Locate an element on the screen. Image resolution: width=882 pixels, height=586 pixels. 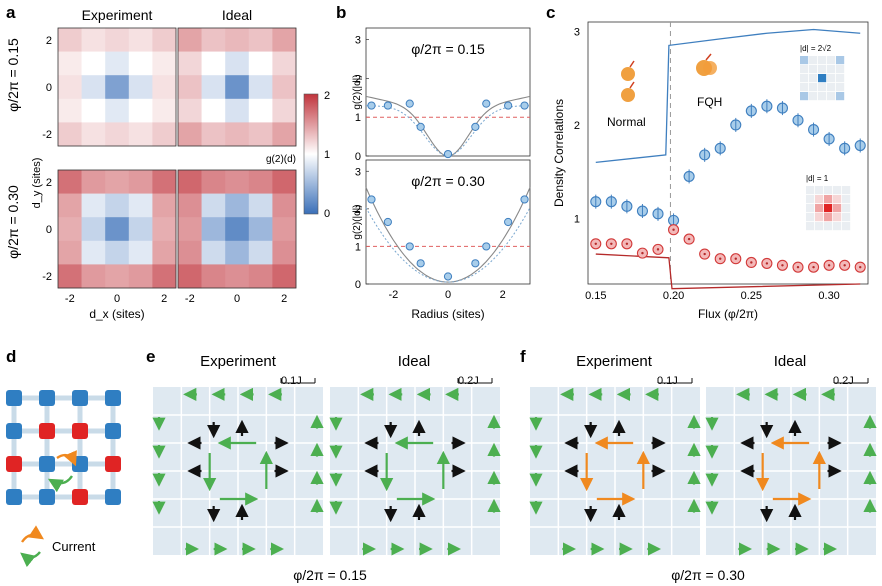
heatmap-ytick: 2 is located at coordinates (49, 183).